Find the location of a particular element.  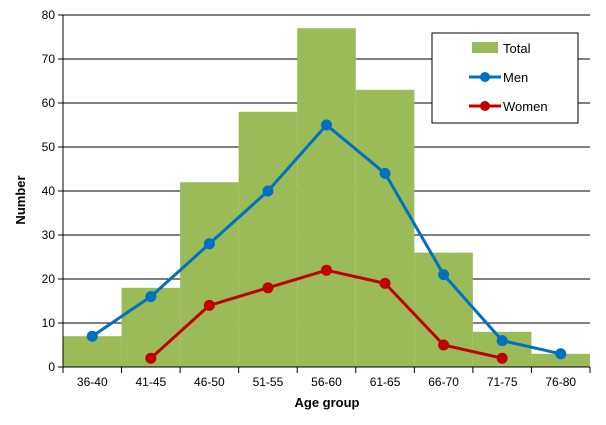

y-tick-label: 80 is located at coordinates (49, 15).